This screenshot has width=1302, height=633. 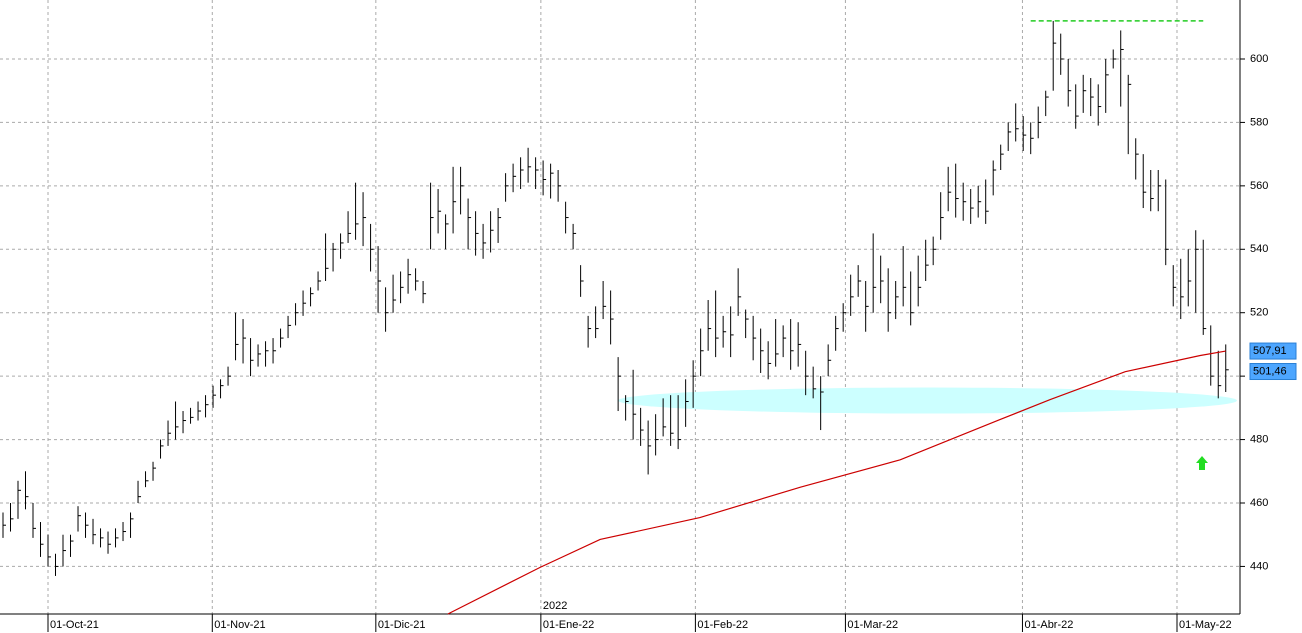 I want to click on y-tick-label: 440, so click(x=1259, y=566).